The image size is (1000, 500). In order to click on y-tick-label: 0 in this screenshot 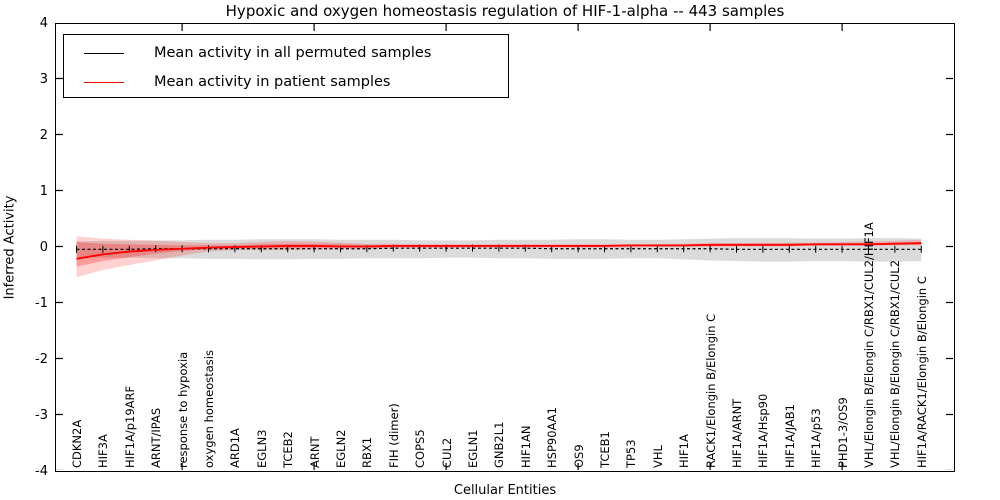, I will do `click(43, 247)`.